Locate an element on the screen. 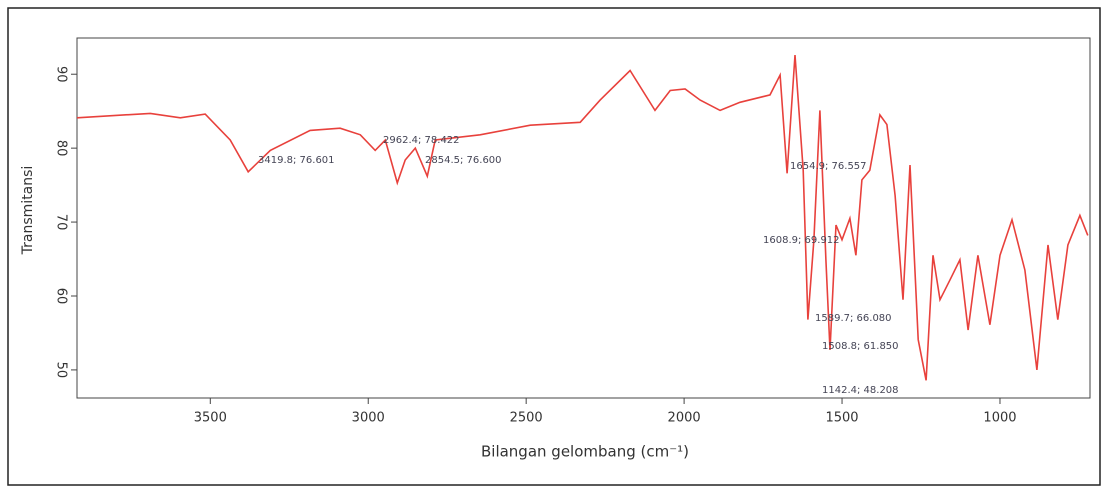 The width and height of the screenshot is (1109, 492). y-tick-label: 50 is located at coordinates (61, 370).